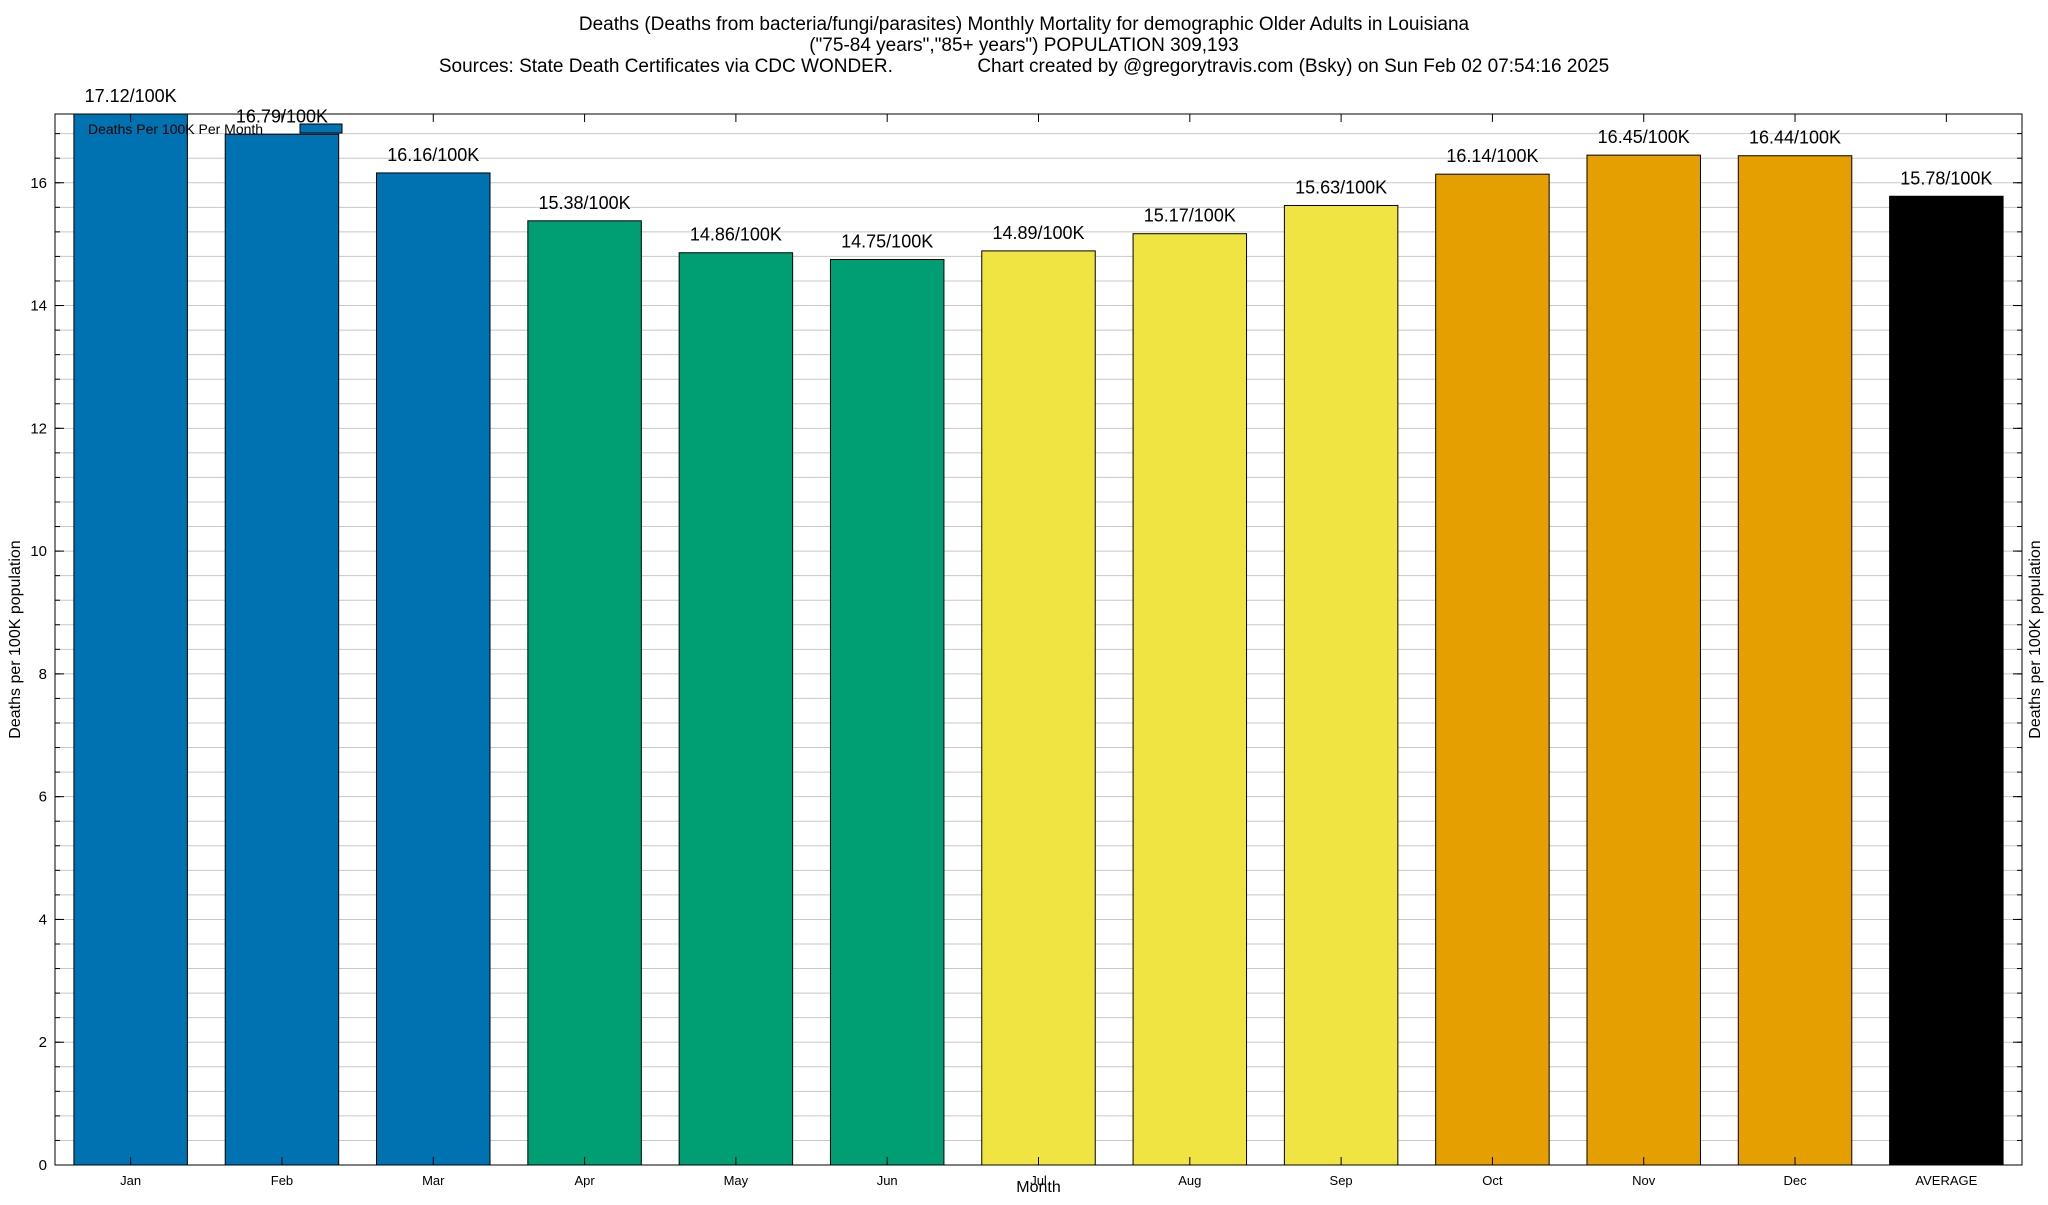 The width and height of the screenshot is (2048, 1205). I want to click on x-tick-label: Jan, so click(130, 1180).